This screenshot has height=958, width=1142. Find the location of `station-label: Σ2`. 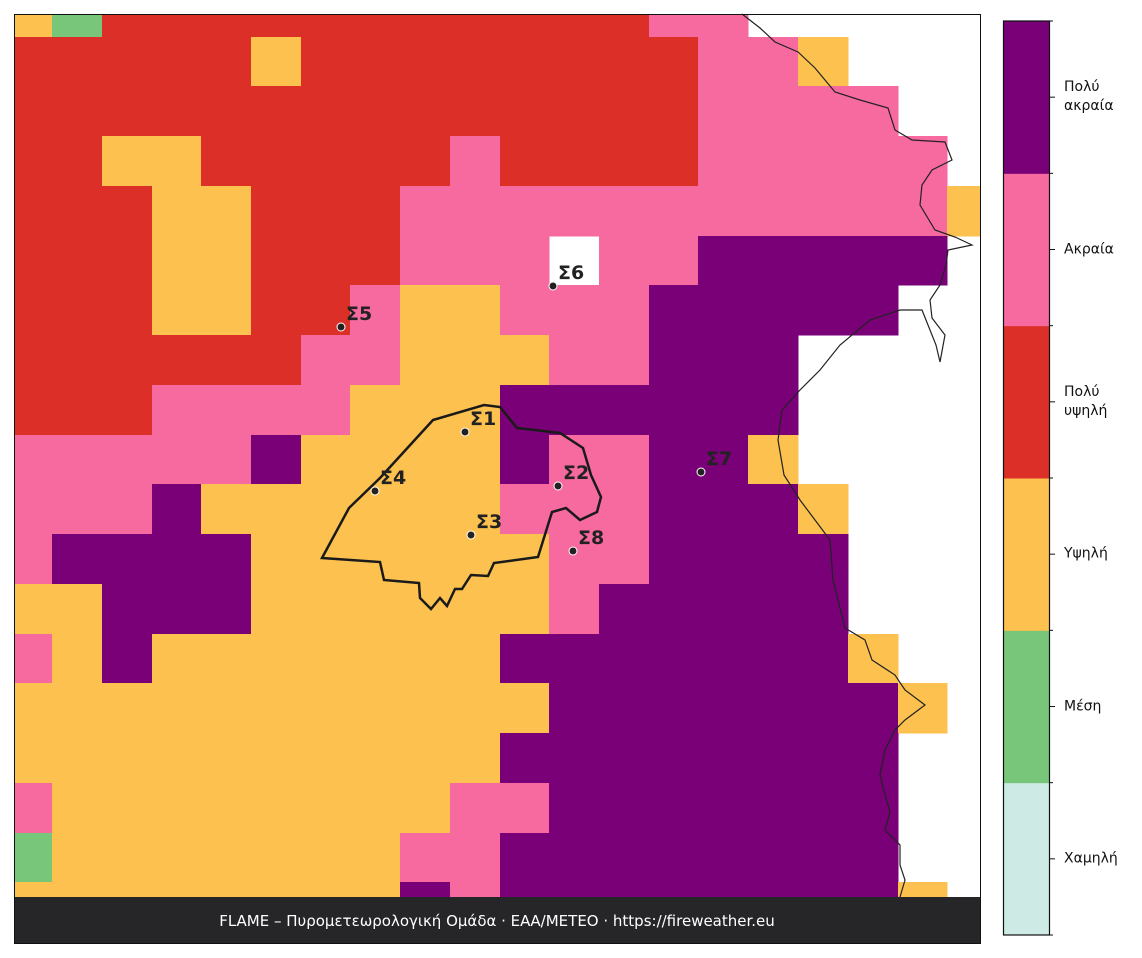

station-label: Σ2 is located at coordinates (576, 473).